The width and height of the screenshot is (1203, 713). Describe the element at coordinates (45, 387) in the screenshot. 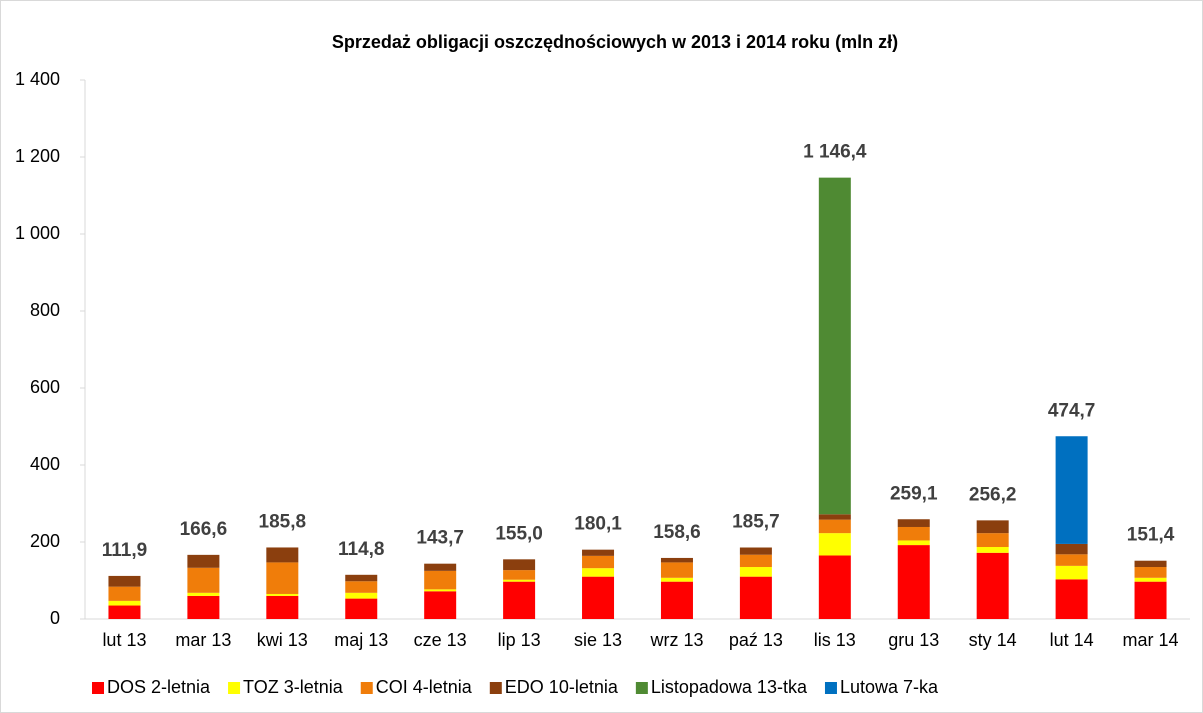

I see `y-tick-label: 600` at that location.